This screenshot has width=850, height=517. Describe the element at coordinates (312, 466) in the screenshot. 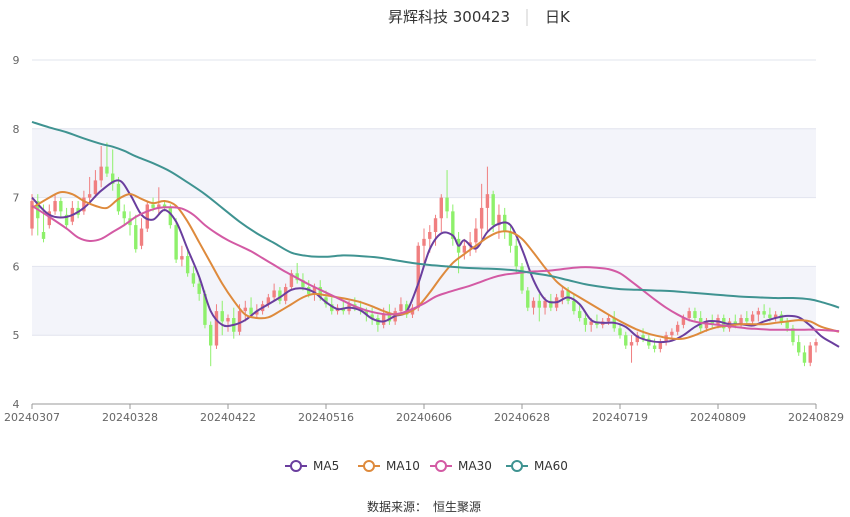

I see `legend-item-ma5: MA5` at that location.